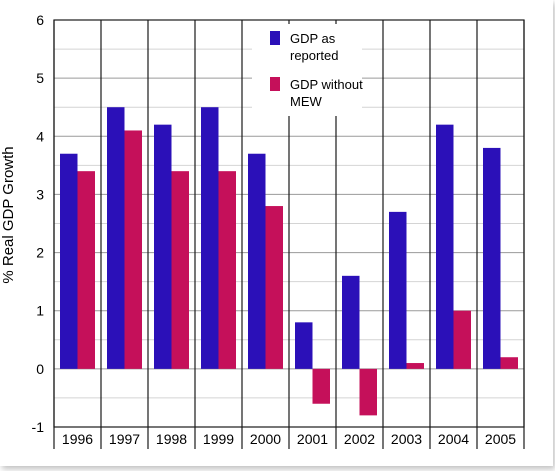 Image resolution: width=555 pixels, height=471 pixels. I want to click on legend-label: GDP as, so click(313, 38).